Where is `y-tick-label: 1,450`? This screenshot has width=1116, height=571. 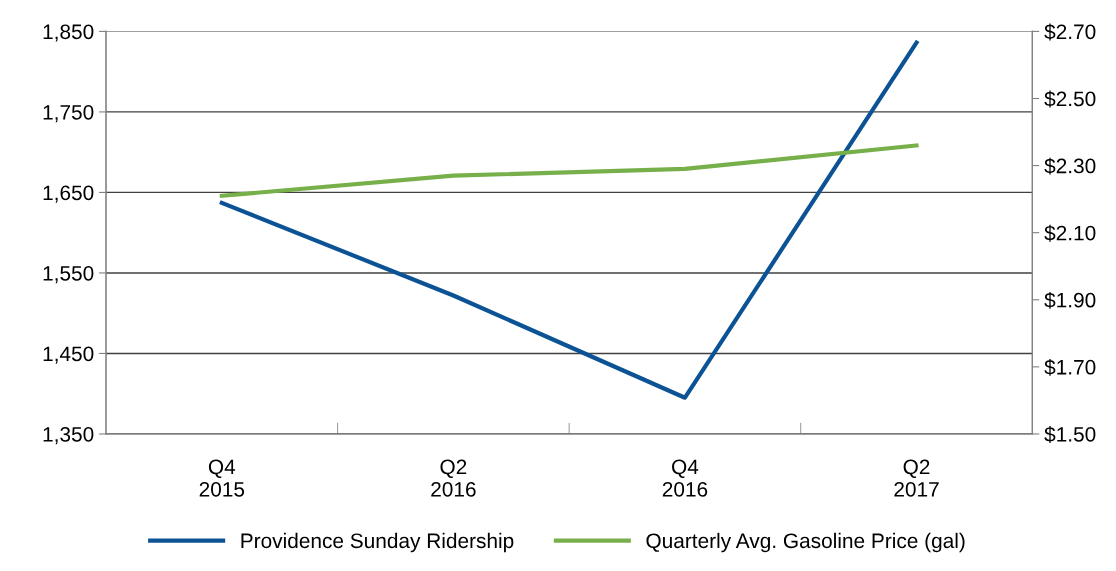 y-tick-label: 1,450 is located at coordinates (68, 355).